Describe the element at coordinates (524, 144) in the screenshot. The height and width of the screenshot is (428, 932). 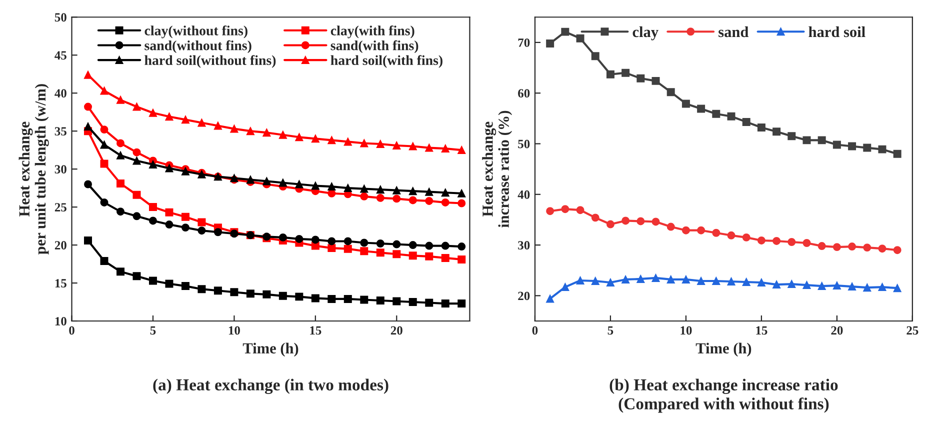
I see `y-tick-label: 50` at that location.